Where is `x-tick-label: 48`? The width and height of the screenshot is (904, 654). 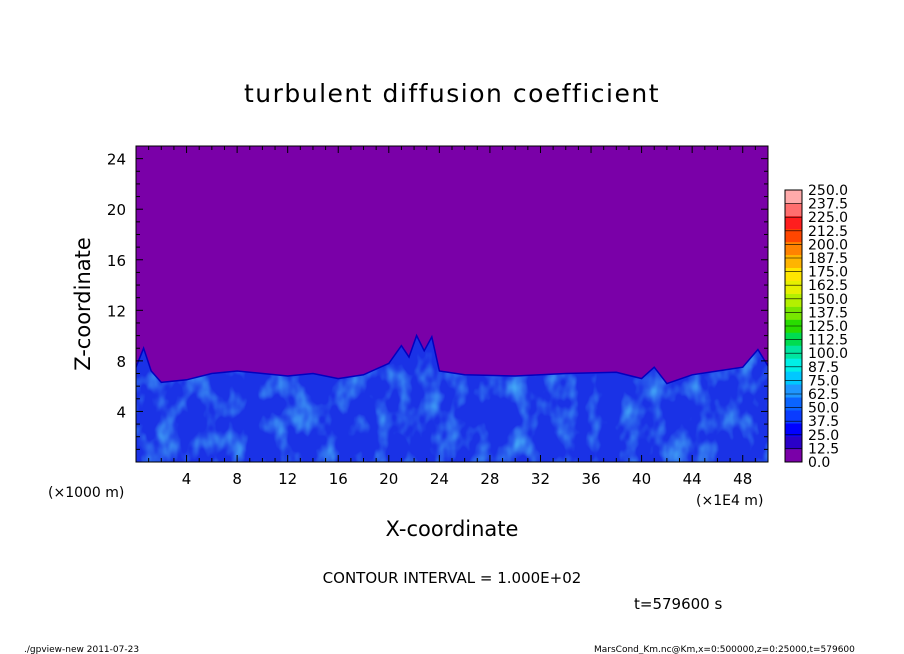 x-tick-label: 48 is located at coordinates (742, 479).